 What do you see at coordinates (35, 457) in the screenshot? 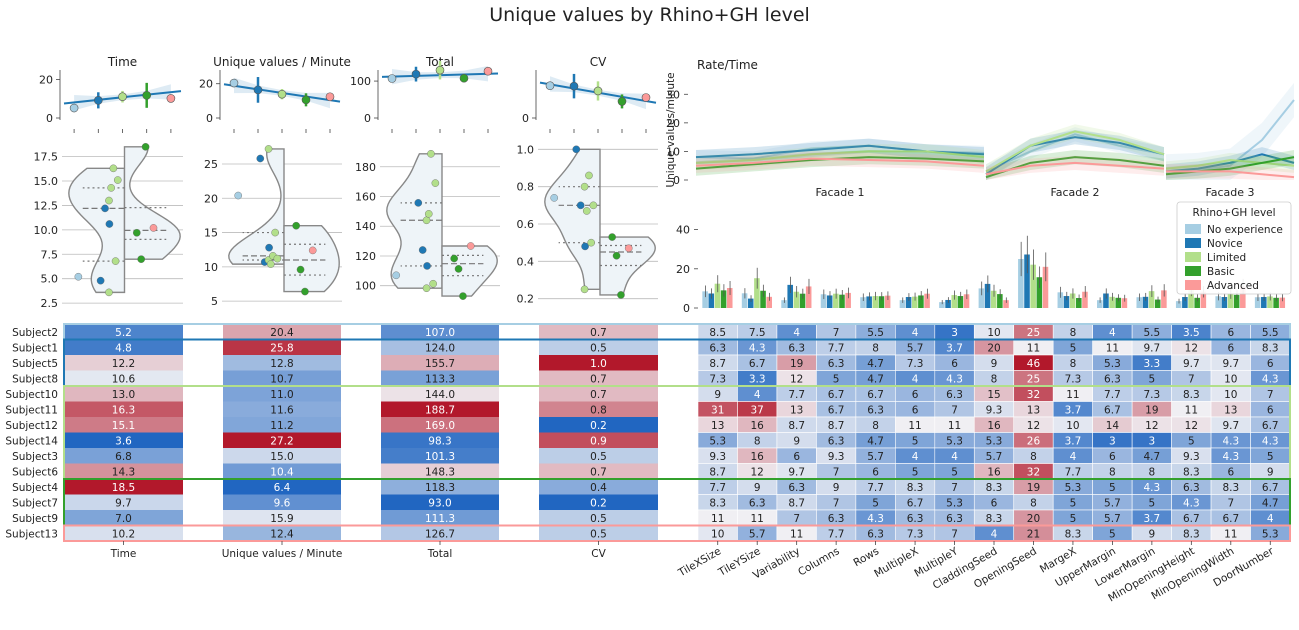
I see `subject-label: Subject3` at bounding box center [35, 457].